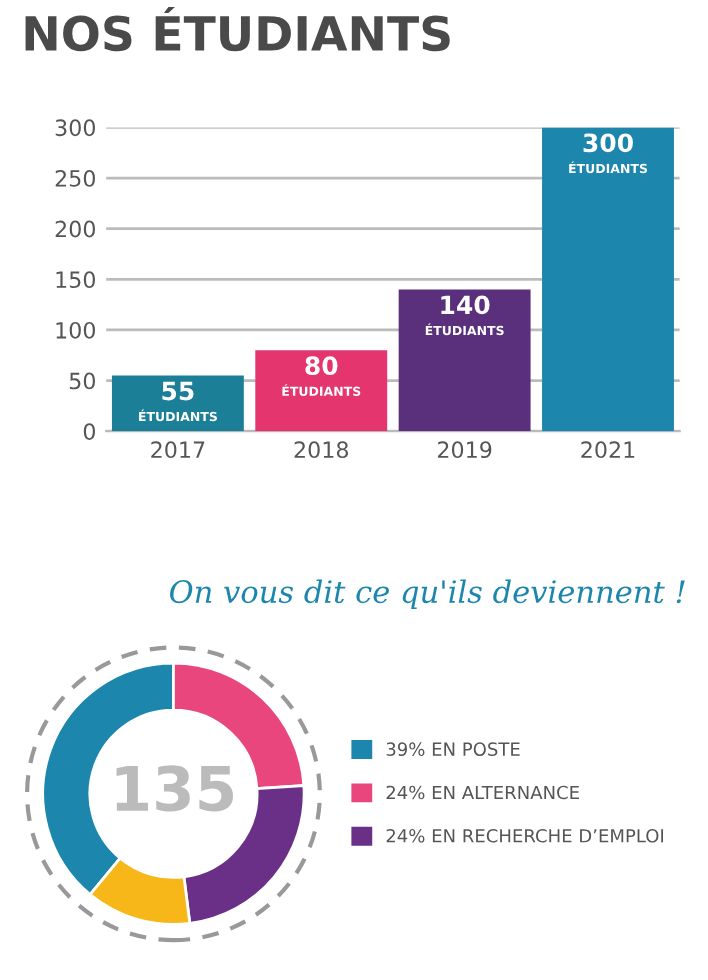 The width and height of the screenshot is (708, 980). Describe the element at coordinates (427, 594) in the screenshot. I see `chart-title: On vous dit ce qu'ils deviennent !` at that location.